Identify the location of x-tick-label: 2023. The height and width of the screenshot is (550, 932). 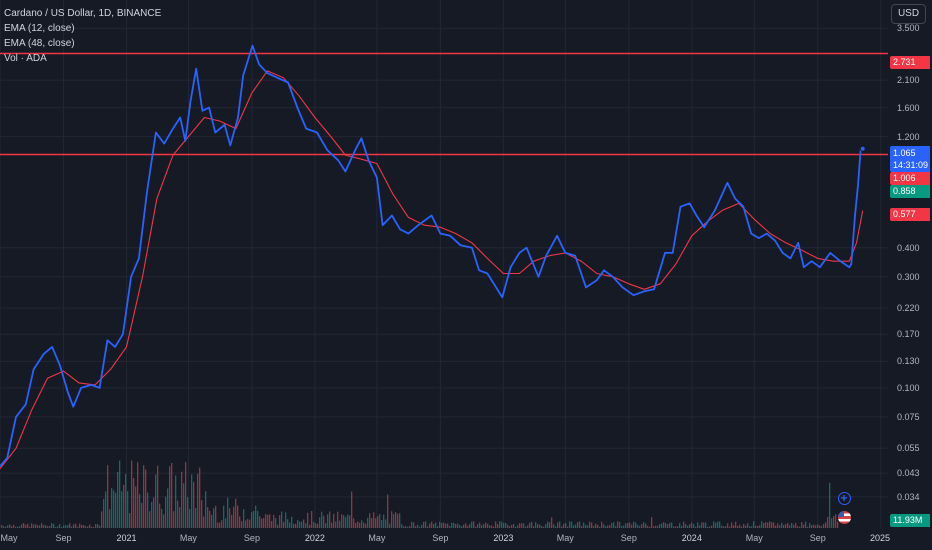
(503, 538).